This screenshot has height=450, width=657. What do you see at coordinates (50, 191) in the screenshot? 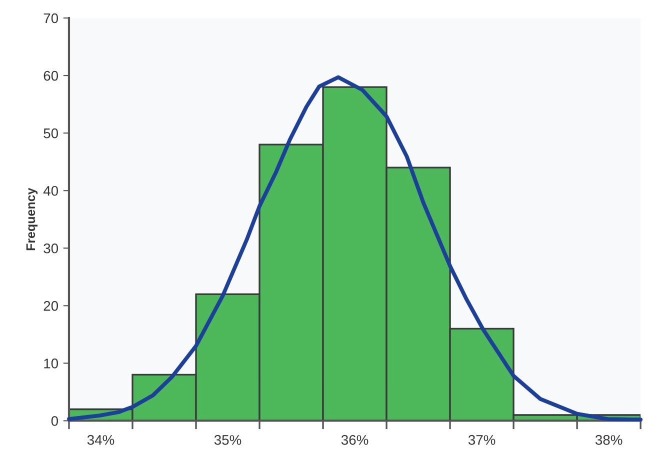
I see `y-tick-label: 40` at bounding box center [50, 191].